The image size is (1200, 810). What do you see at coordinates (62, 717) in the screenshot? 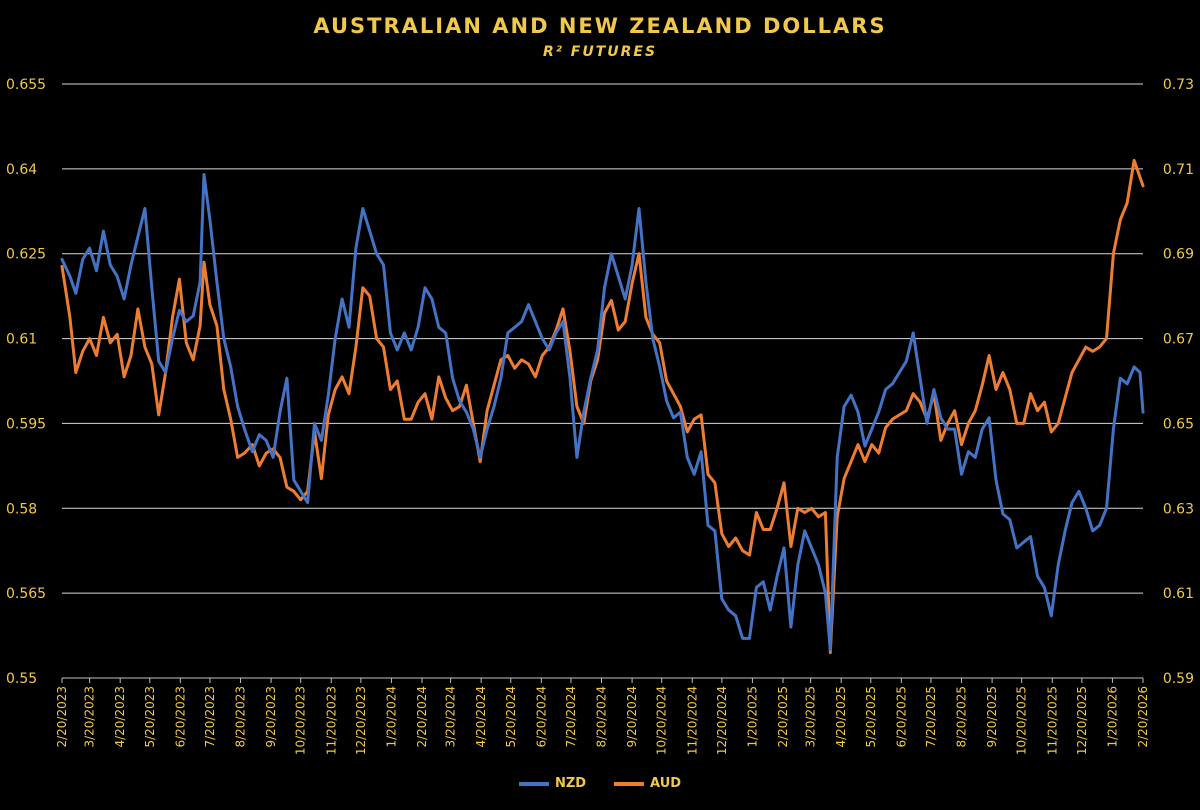
I see `x-tick-label: 2/20/2023` at bounding box center [62, 717].